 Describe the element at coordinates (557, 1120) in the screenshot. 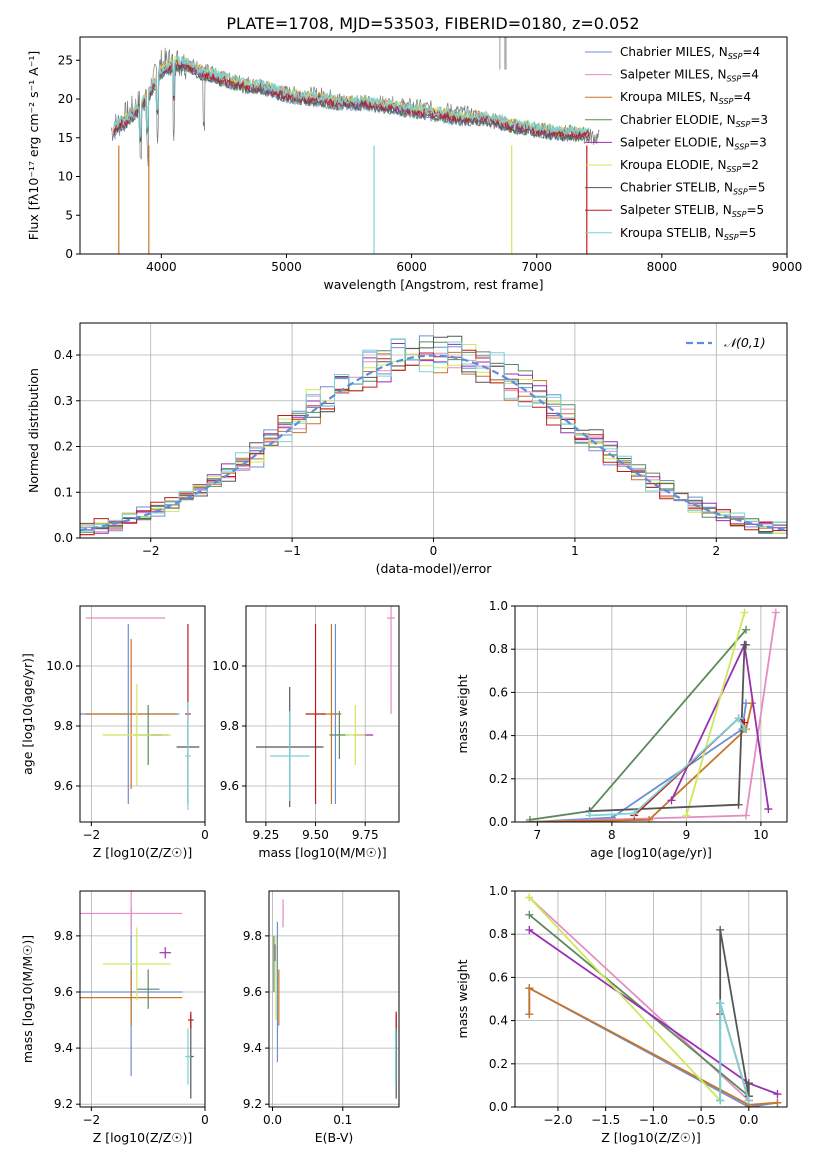

I see `x-tick-label: −2.0` at that location.